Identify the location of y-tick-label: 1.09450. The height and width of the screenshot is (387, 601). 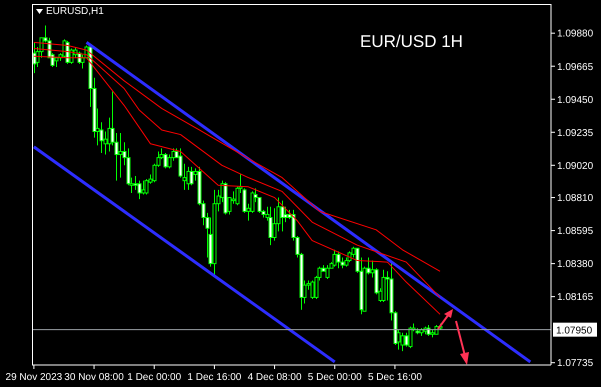
(575, 100).